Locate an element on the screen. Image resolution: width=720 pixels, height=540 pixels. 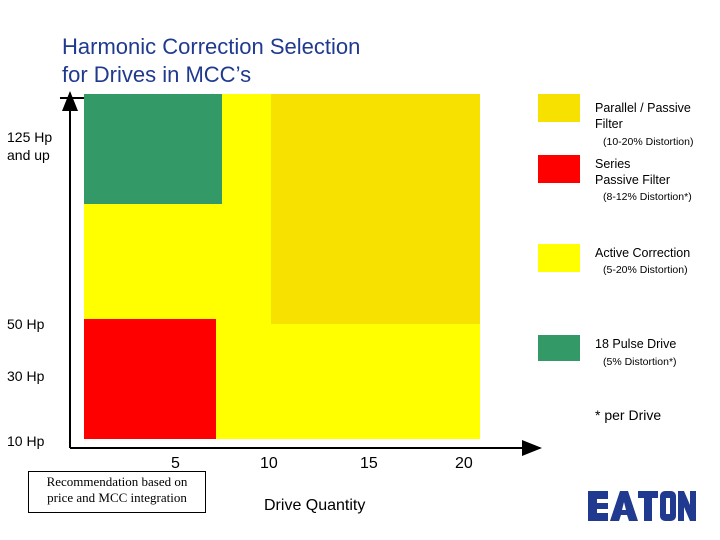
legend-title-parallel-line1: Parallel / Passive is located at coordinates (643, 108).